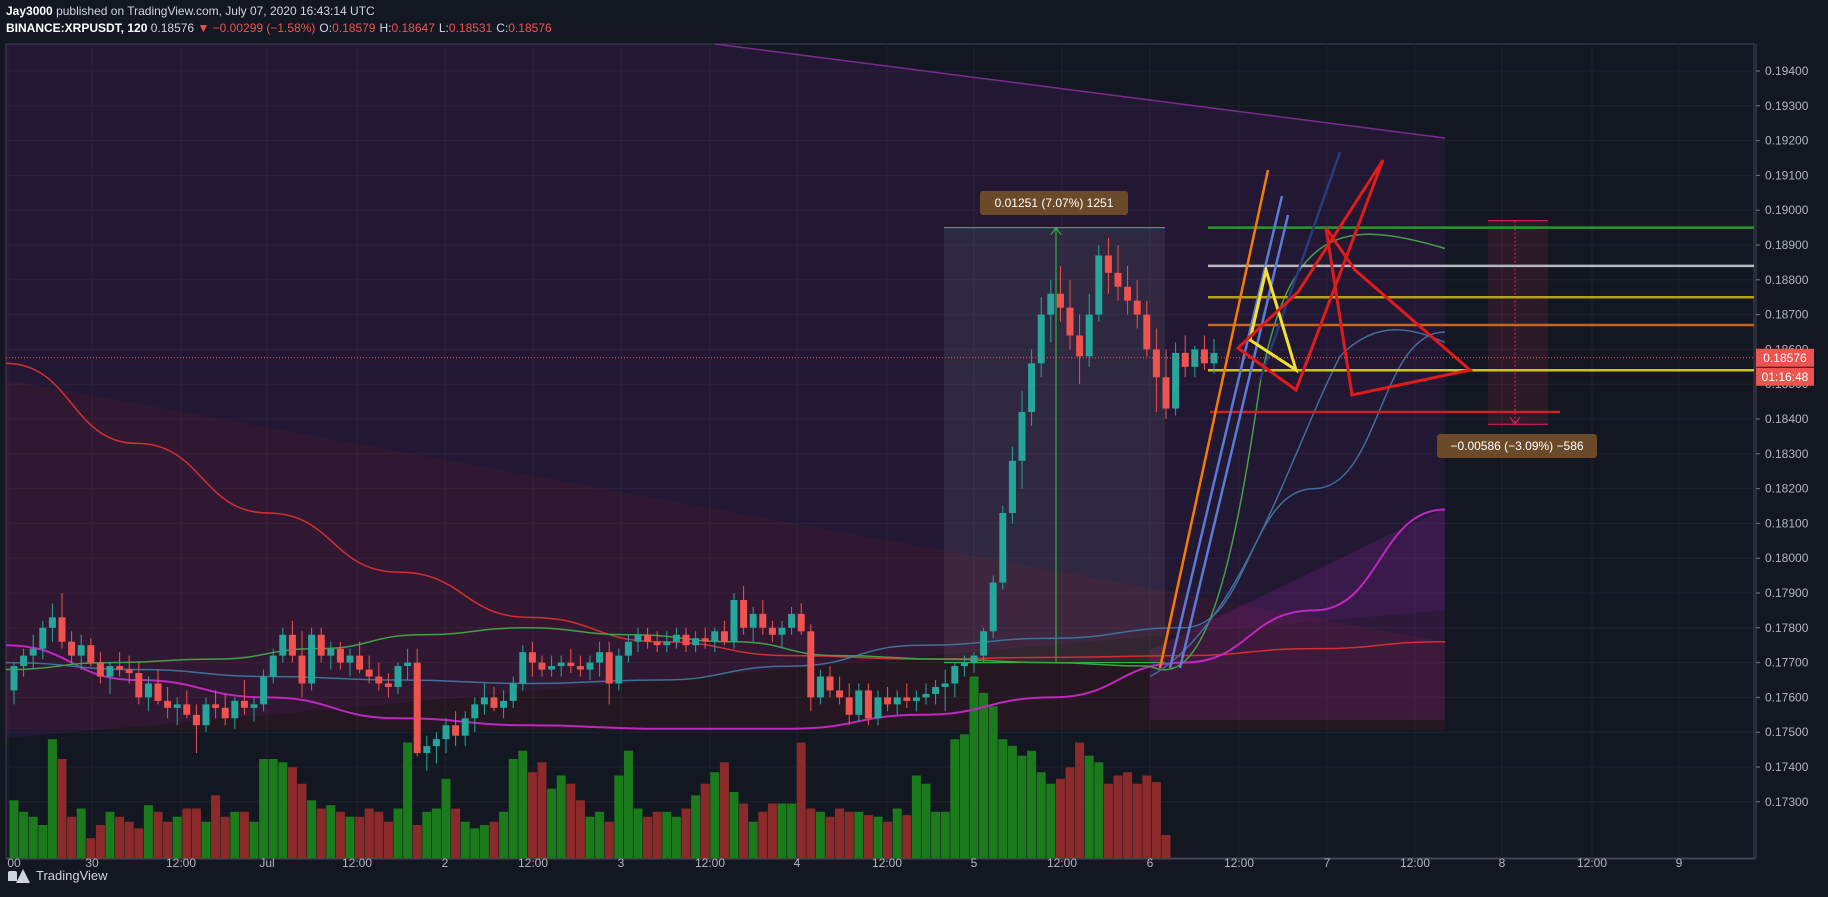  Describe the element at coordinates (1054, 445) in the screenshot. I see `measure-up-box` at that location.